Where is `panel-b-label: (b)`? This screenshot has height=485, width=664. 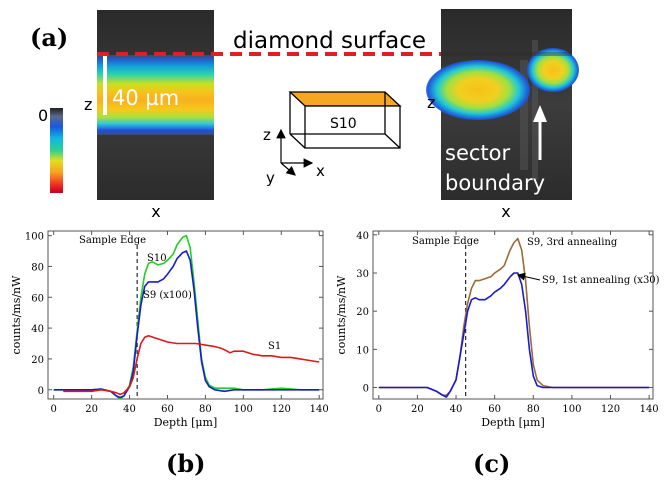 panel-b-label: (b) is located at coordinates (186, 463).